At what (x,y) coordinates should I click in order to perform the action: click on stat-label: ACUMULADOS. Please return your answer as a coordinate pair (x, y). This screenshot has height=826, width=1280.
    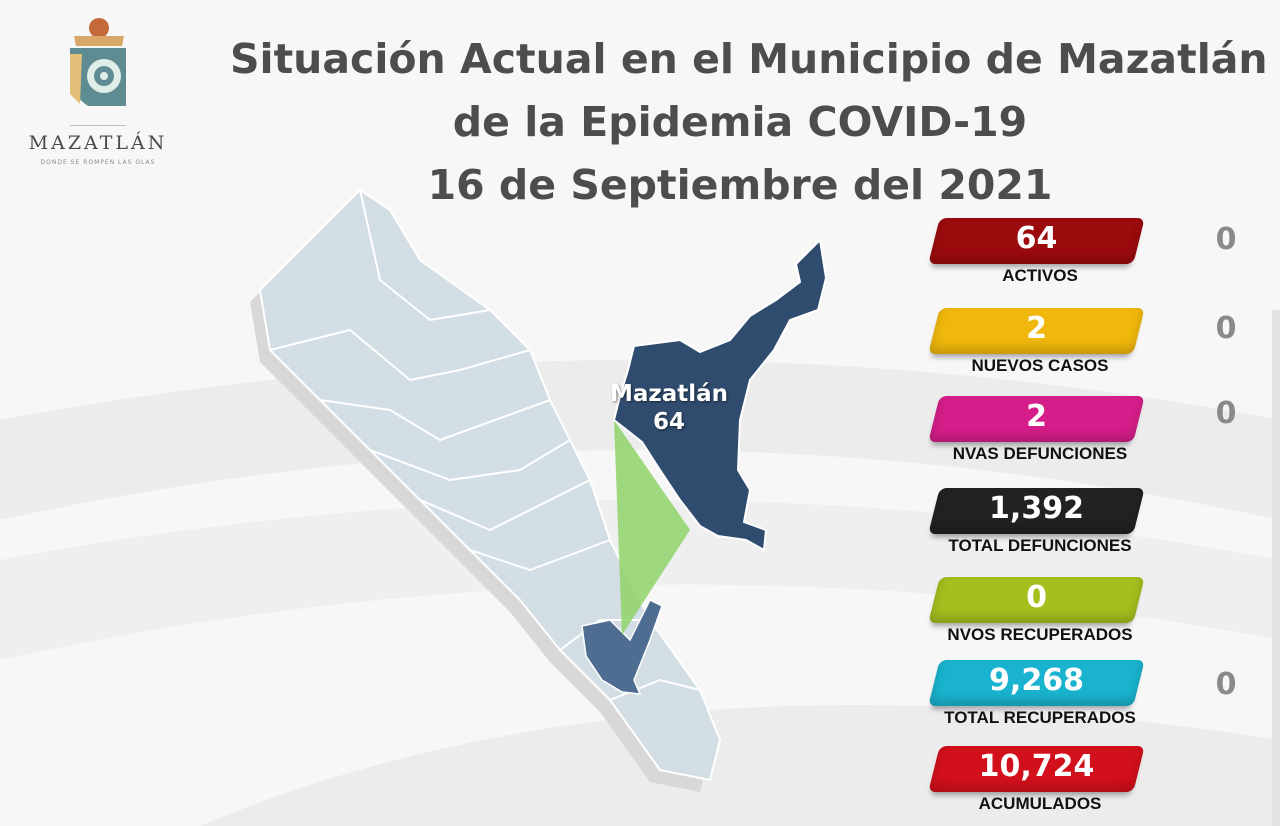
    Looking at the image, I should click on (1040, 803).